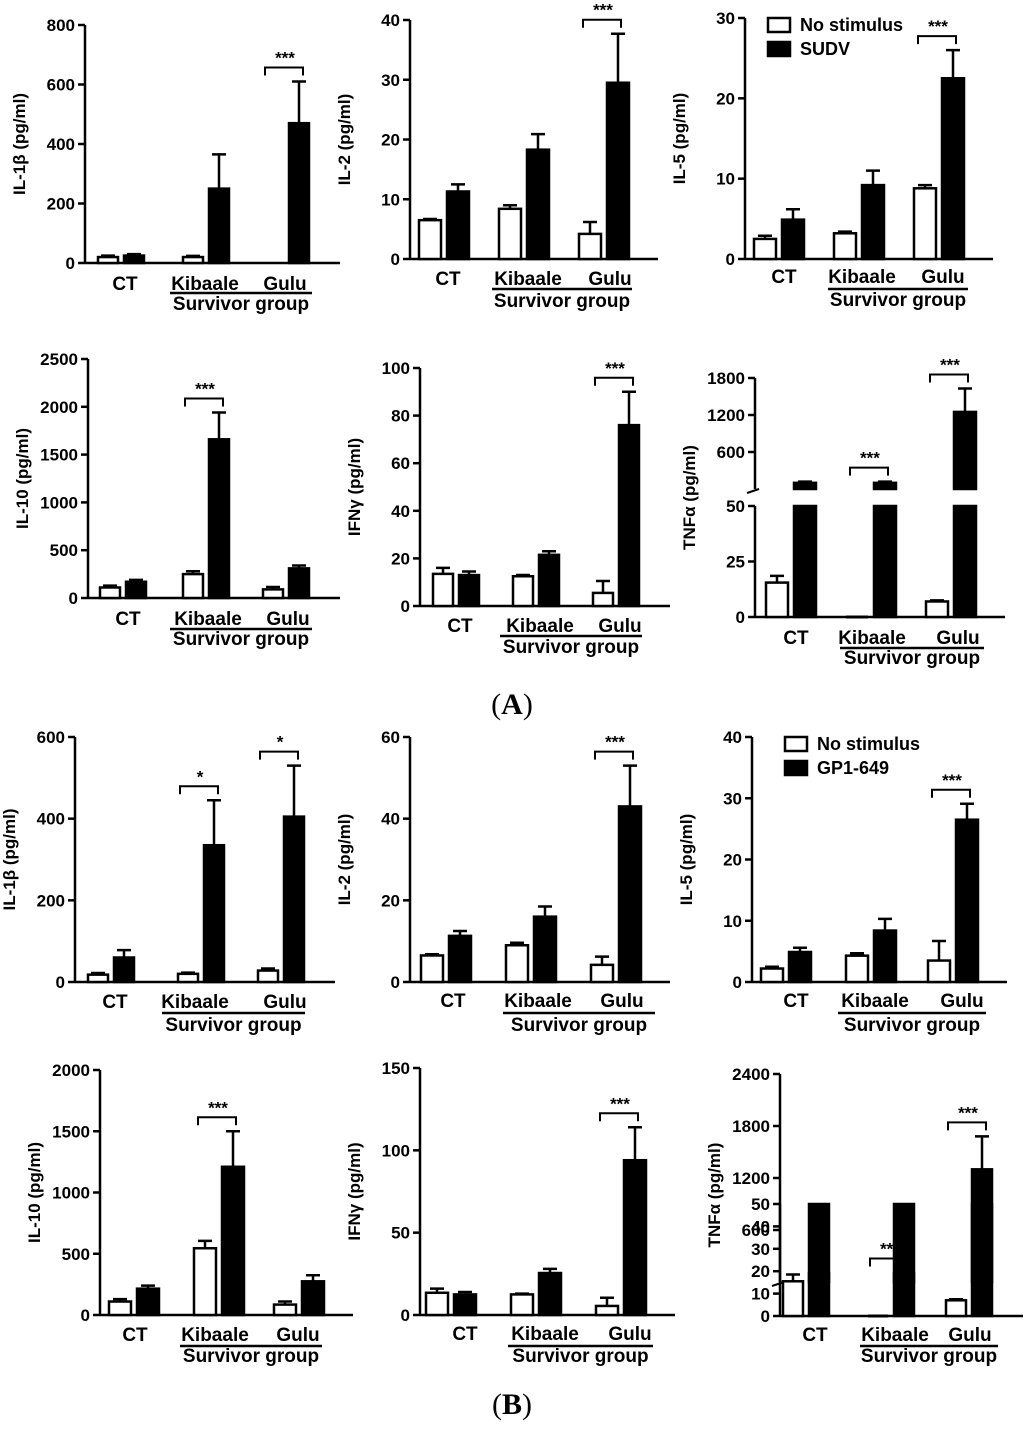 This screenshot has width=1024, height=1429. Describe the element at coordinates (344, 140) in the screenshot. I see `y-axis-label: IL-2 (pg/ml)` at that location.